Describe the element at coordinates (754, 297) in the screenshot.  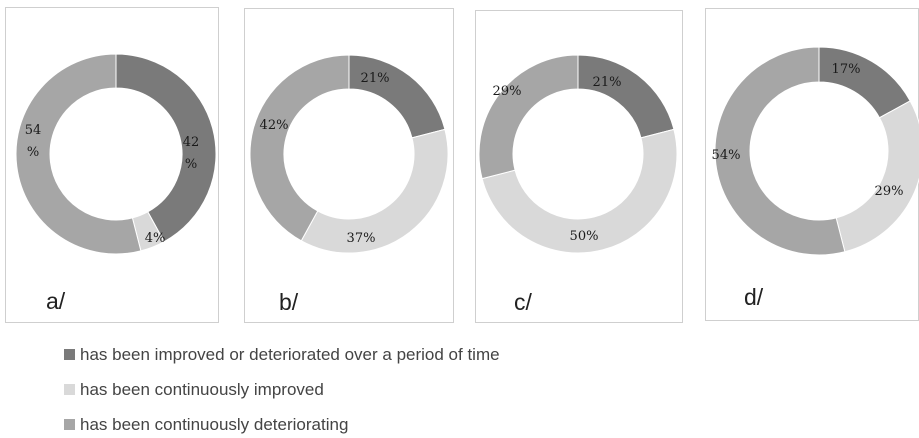
I see `panel-label-d: d/` at that location.